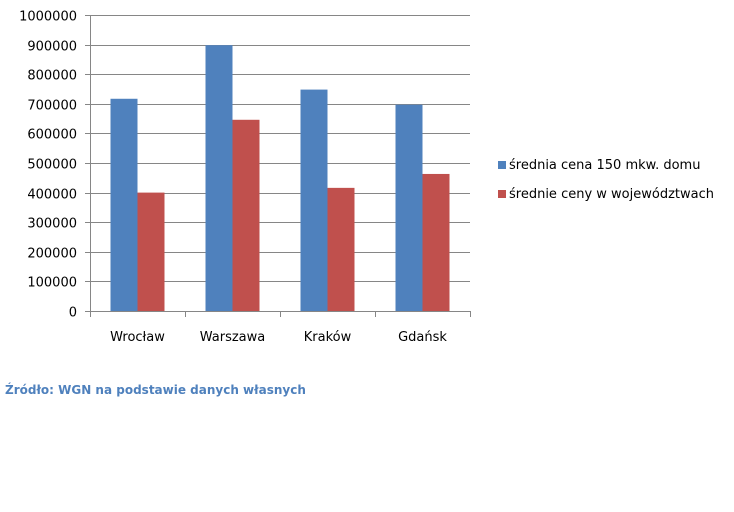 The image size is (734, 512). I want to click on y-tick-label: 100000, so click(52, 283).